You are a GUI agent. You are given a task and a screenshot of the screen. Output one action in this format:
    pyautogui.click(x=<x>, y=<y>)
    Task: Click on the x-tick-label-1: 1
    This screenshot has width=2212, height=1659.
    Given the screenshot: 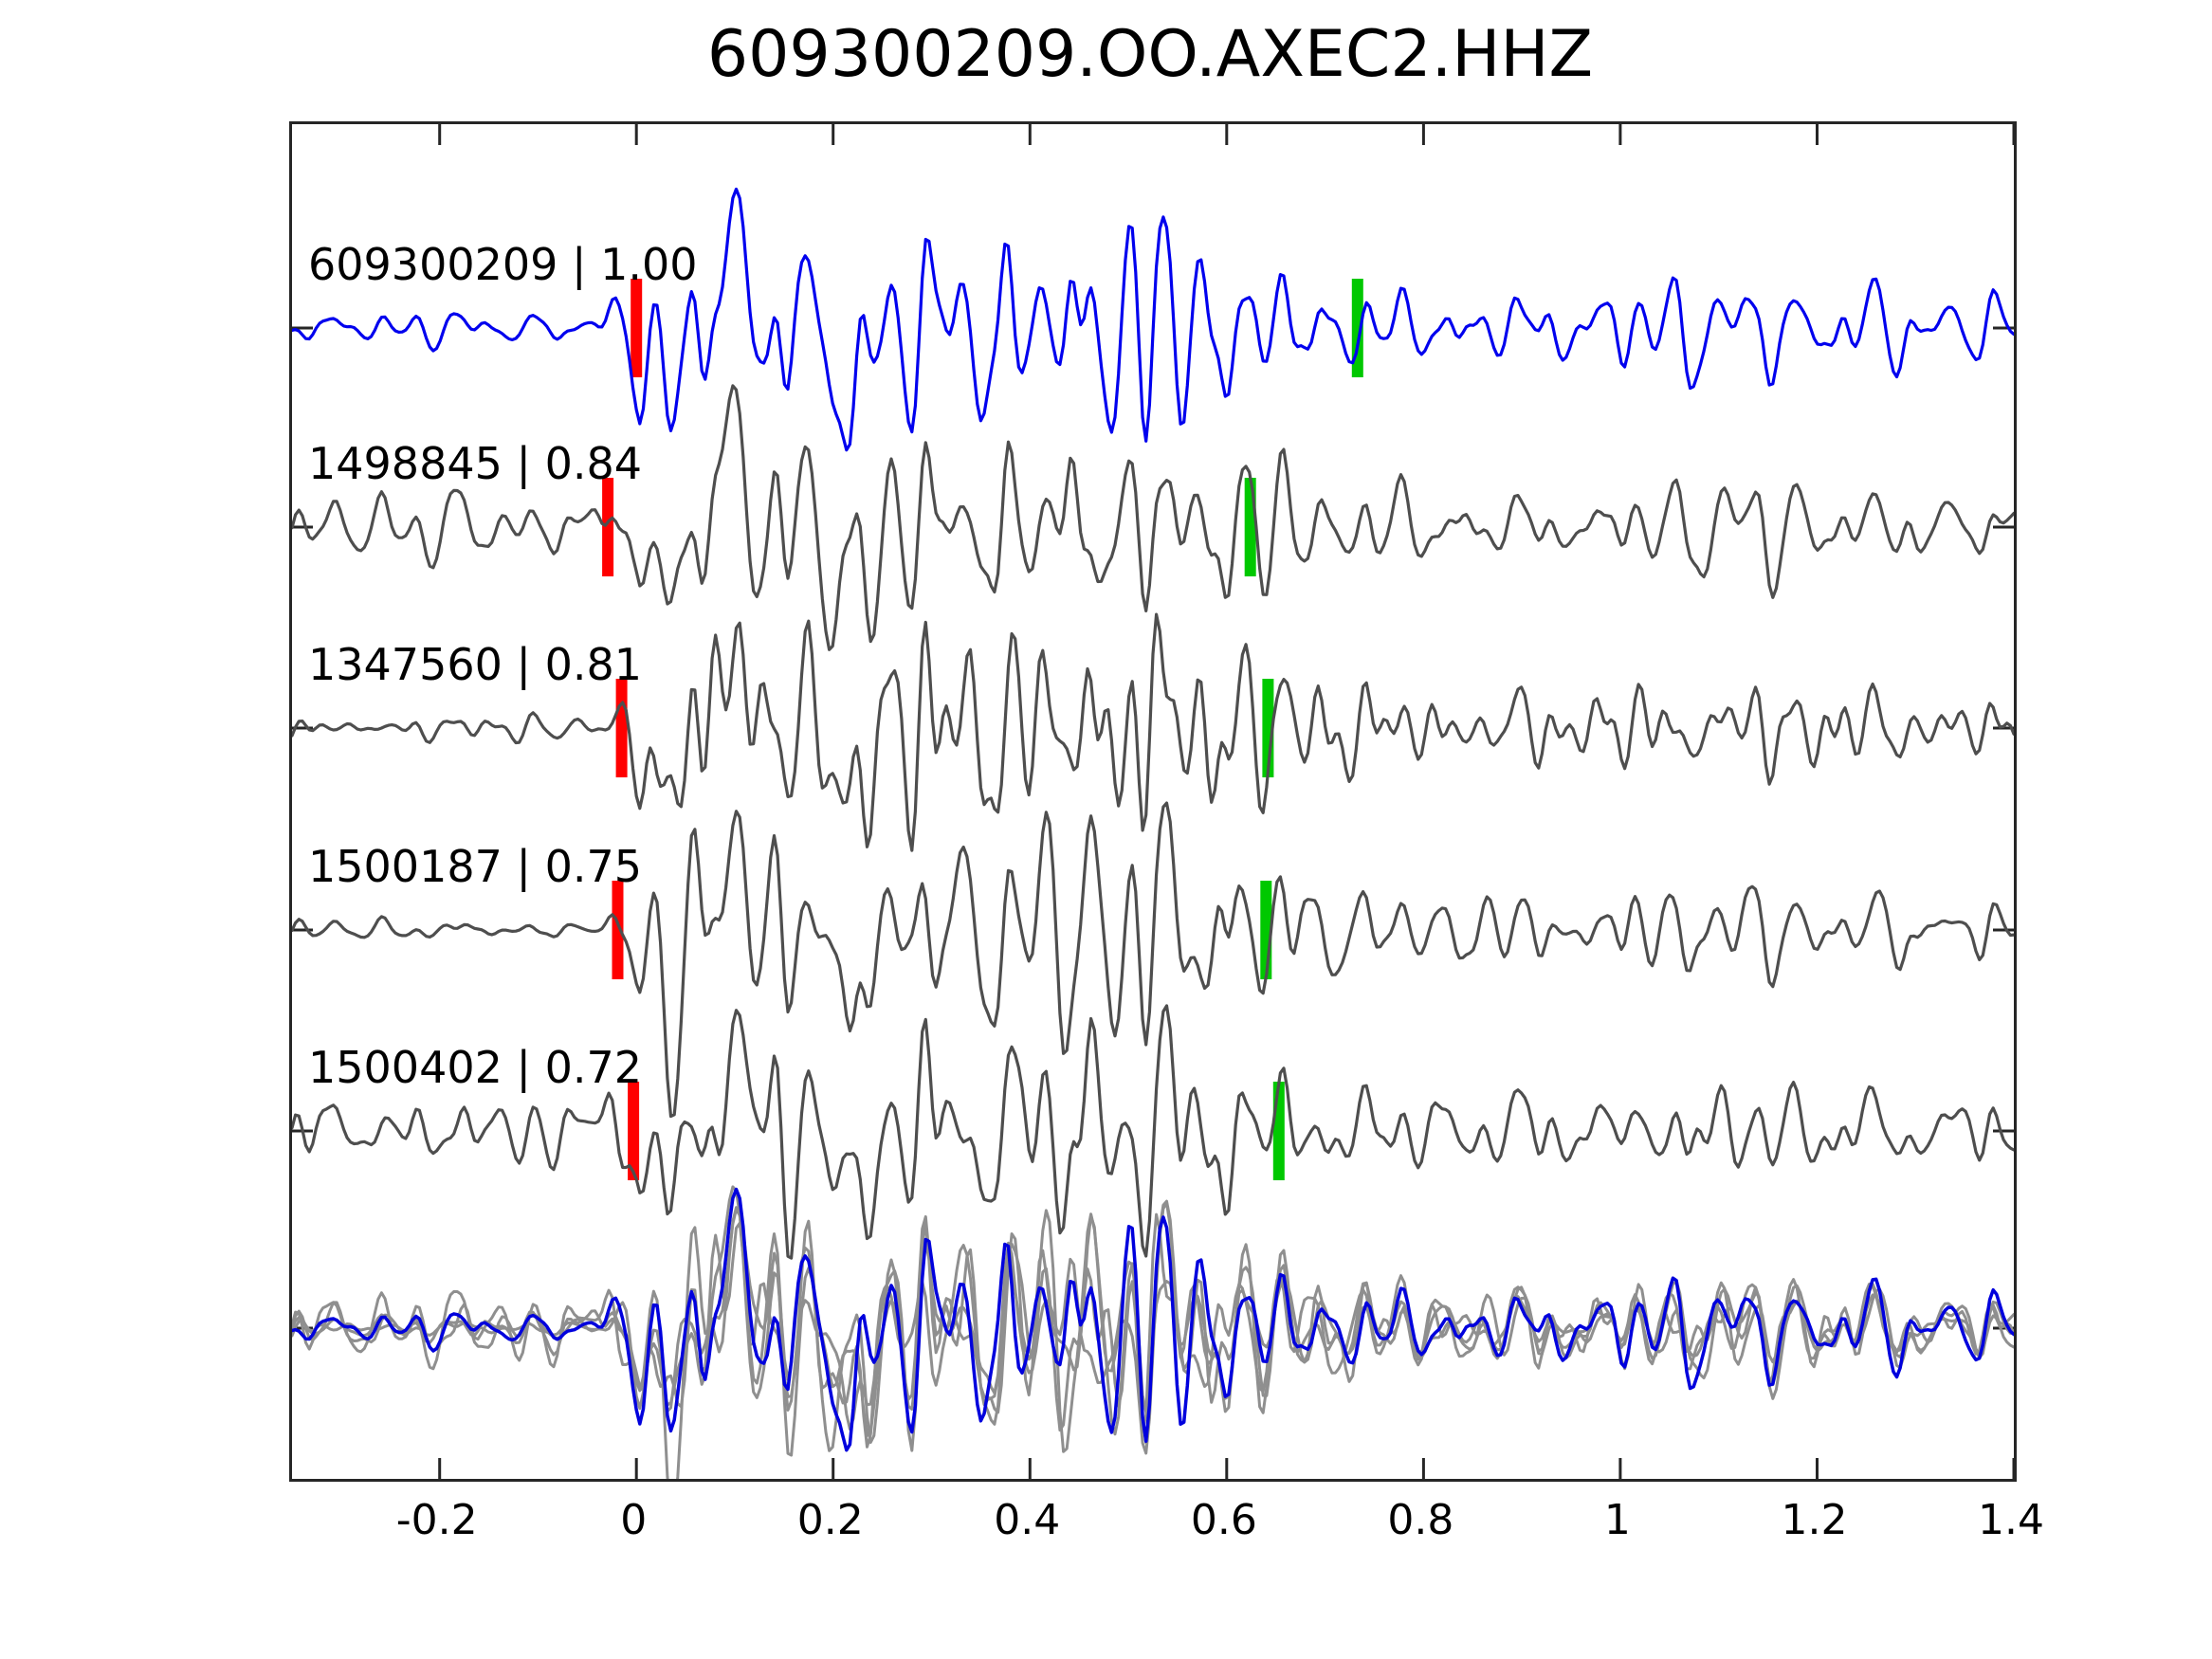 What is the action you would take?
    pyautogui.click(x=1617, y=1520)
    